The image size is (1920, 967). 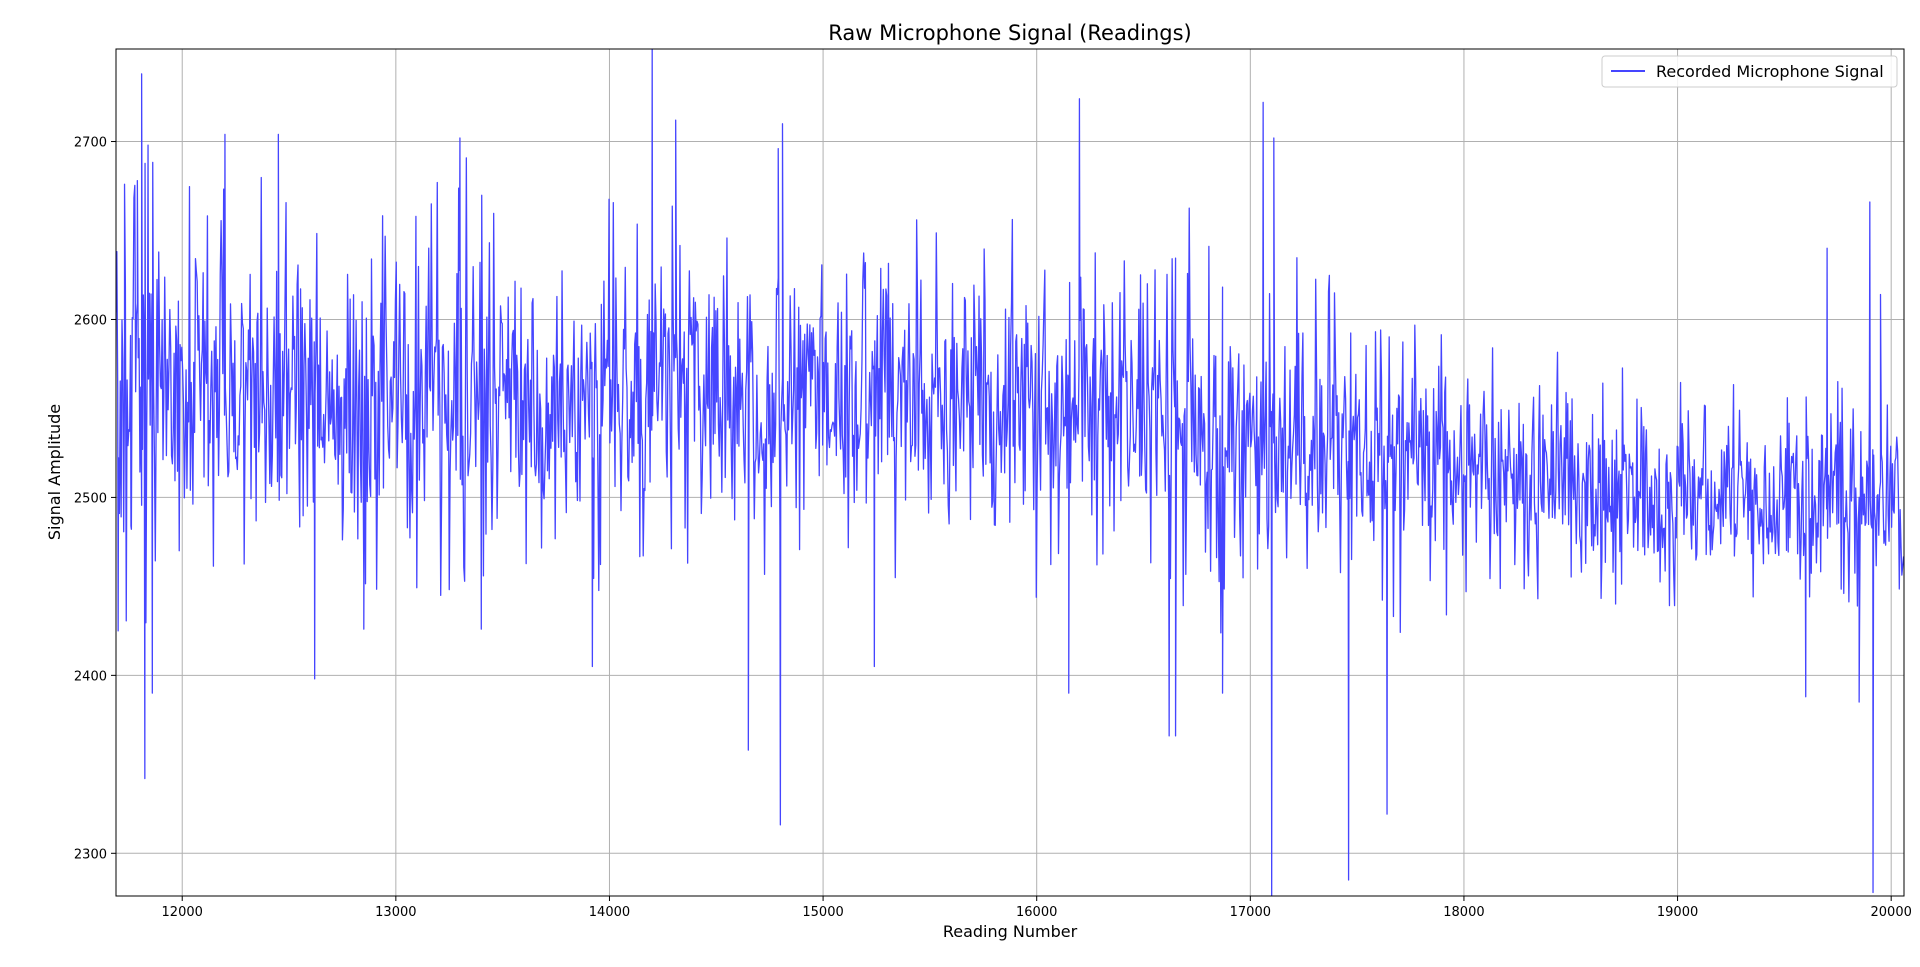 What do you see at coordinates (90, 320) in the screenshot?
I see `y-tick-label: 2600` at bounding box center [90, 320].